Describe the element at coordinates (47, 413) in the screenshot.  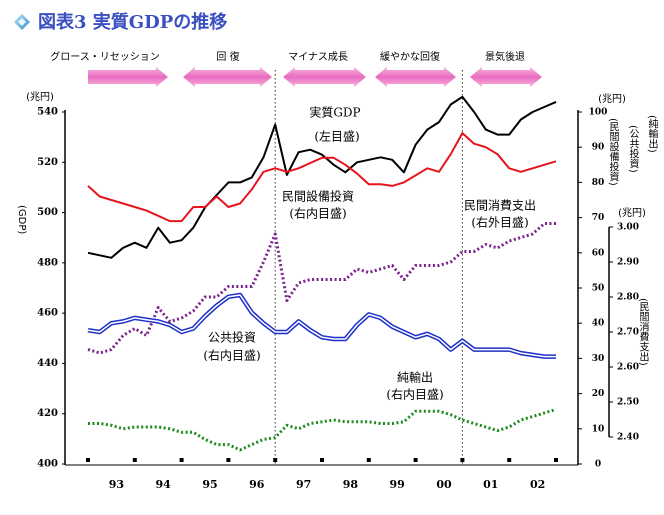
I see `y-tick-label: 420` at that location.